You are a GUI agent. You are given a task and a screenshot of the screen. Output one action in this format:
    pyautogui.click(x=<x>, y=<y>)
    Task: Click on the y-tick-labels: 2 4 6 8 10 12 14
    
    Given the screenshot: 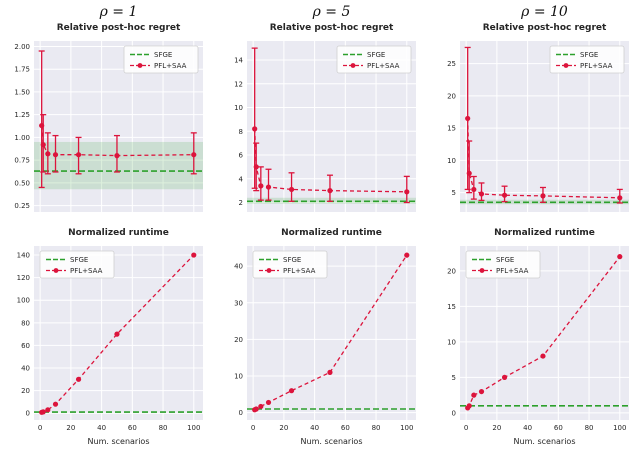 What is the action you would take?
    pyautogui.click(x=238, y=132)
    